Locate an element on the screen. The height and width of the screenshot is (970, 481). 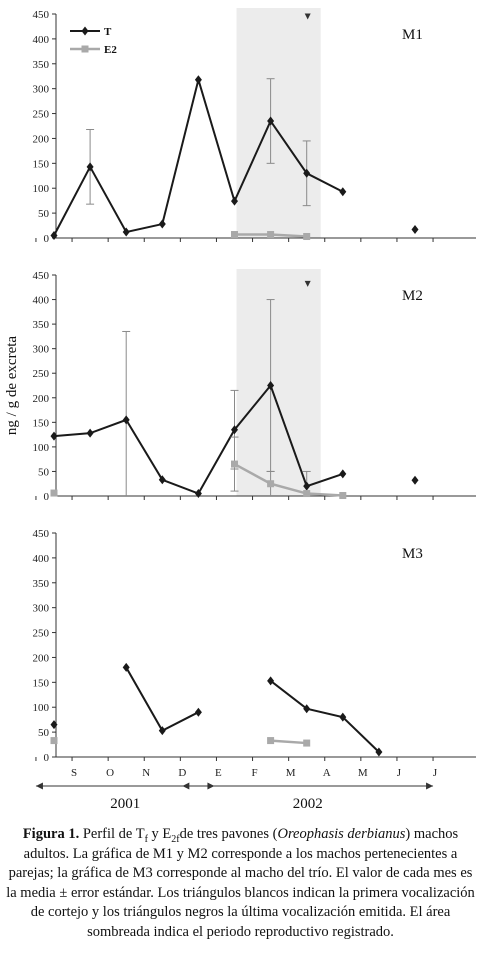
year-label: 2001 is located at coordinates (125, 804).